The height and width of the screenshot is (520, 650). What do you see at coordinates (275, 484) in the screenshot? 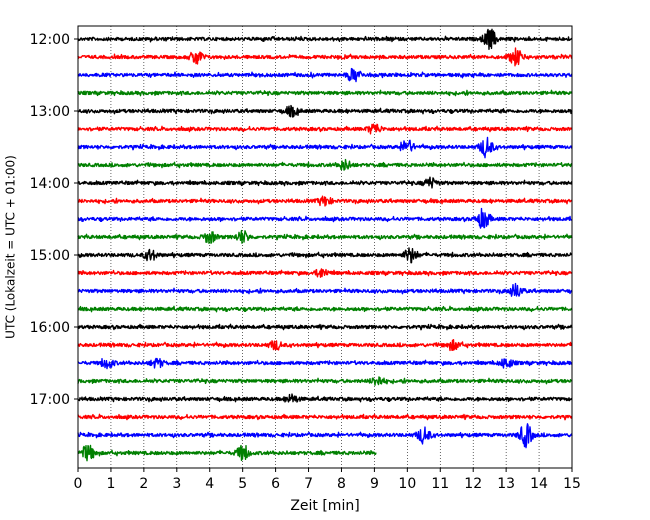
I see `x-tick-label-6: 6` at bounding box center [275, 484].